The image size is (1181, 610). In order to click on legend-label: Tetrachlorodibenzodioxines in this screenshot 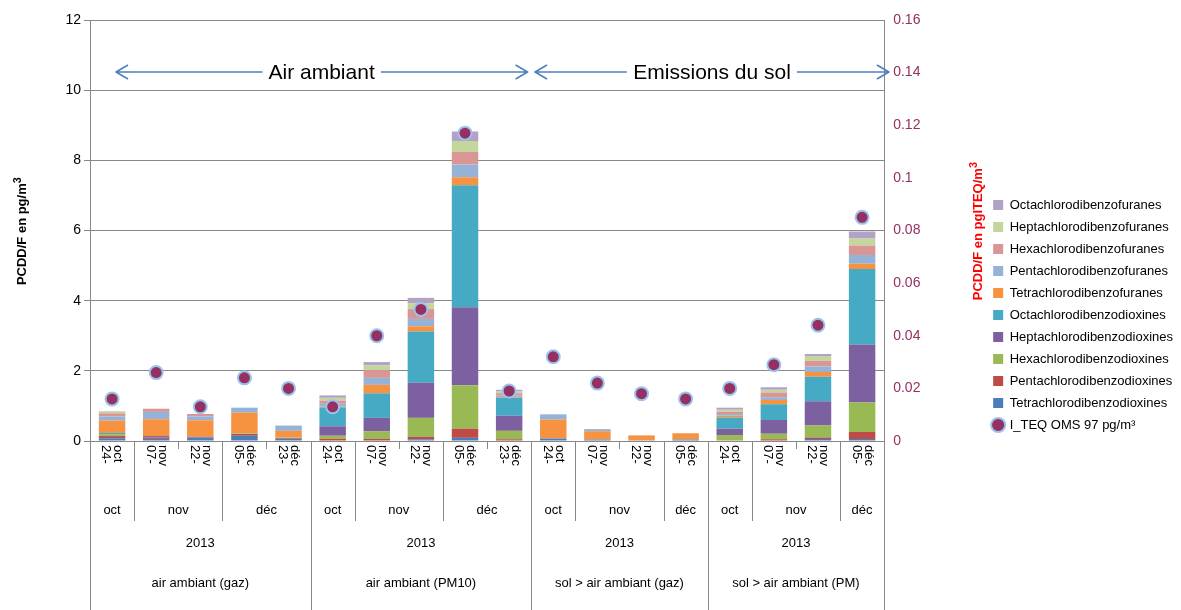, I will do `click(1088, 402)`.